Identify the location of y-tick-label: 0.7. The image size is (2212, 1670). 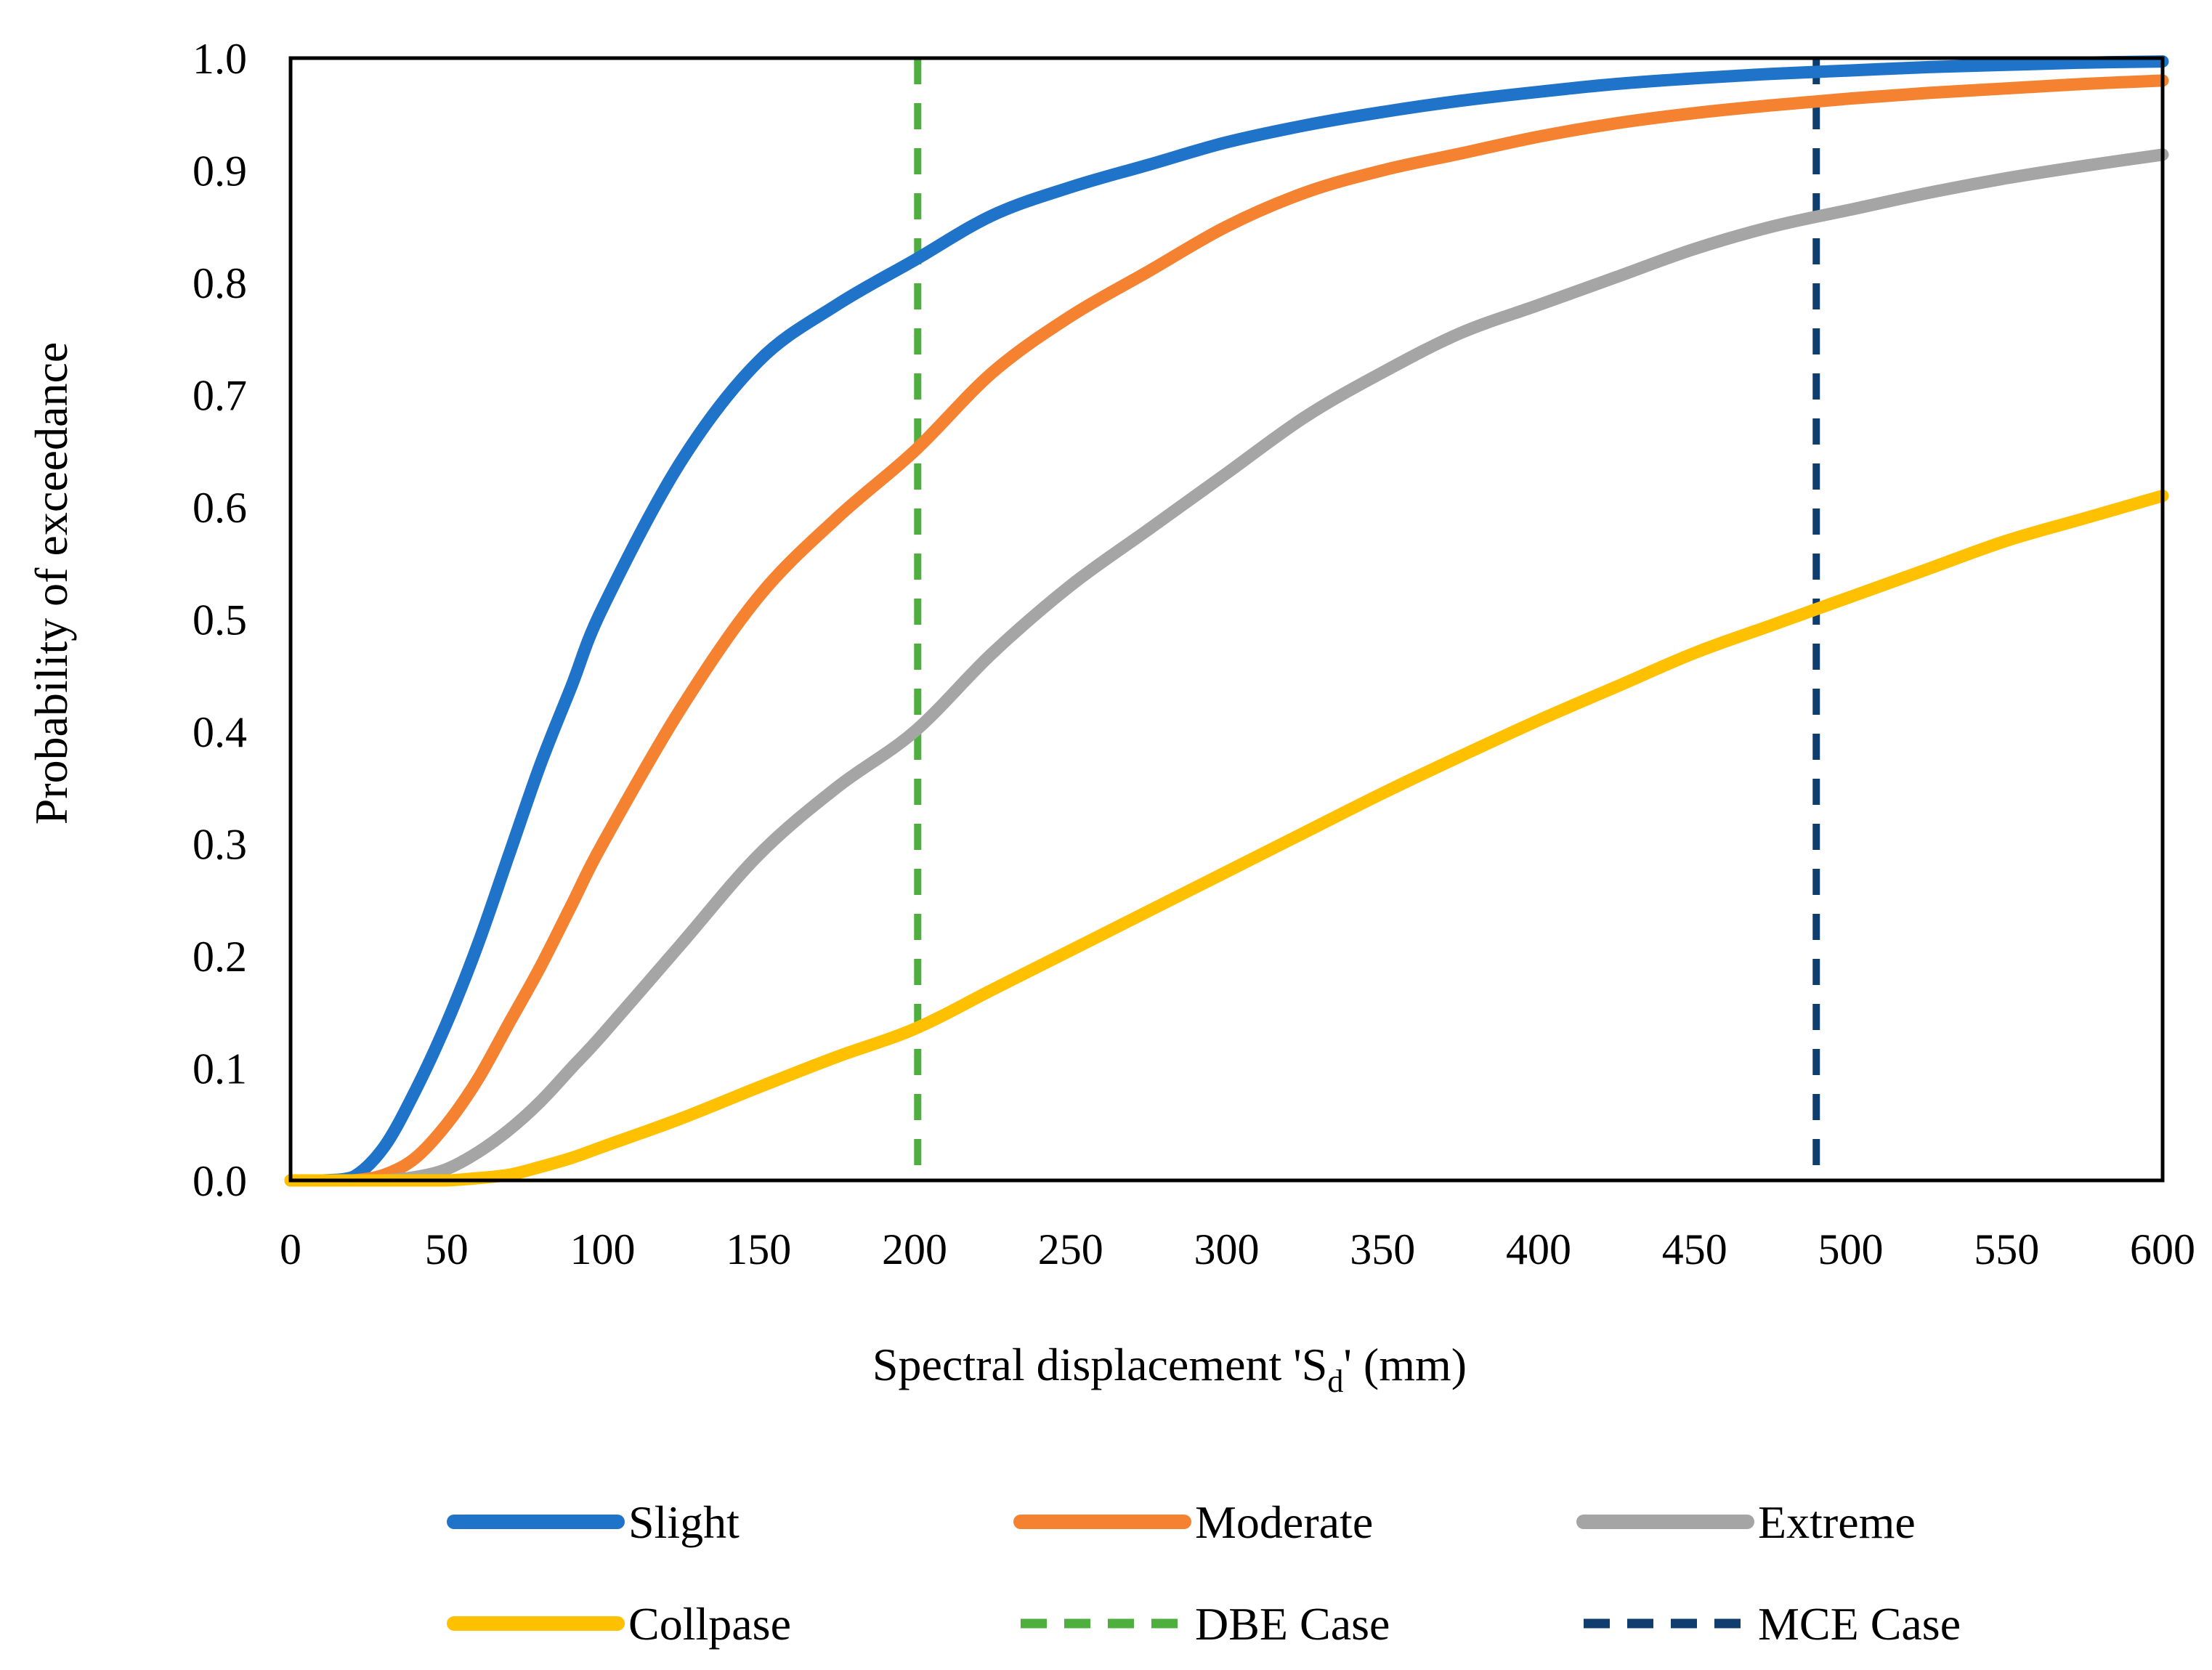
(220, 396).